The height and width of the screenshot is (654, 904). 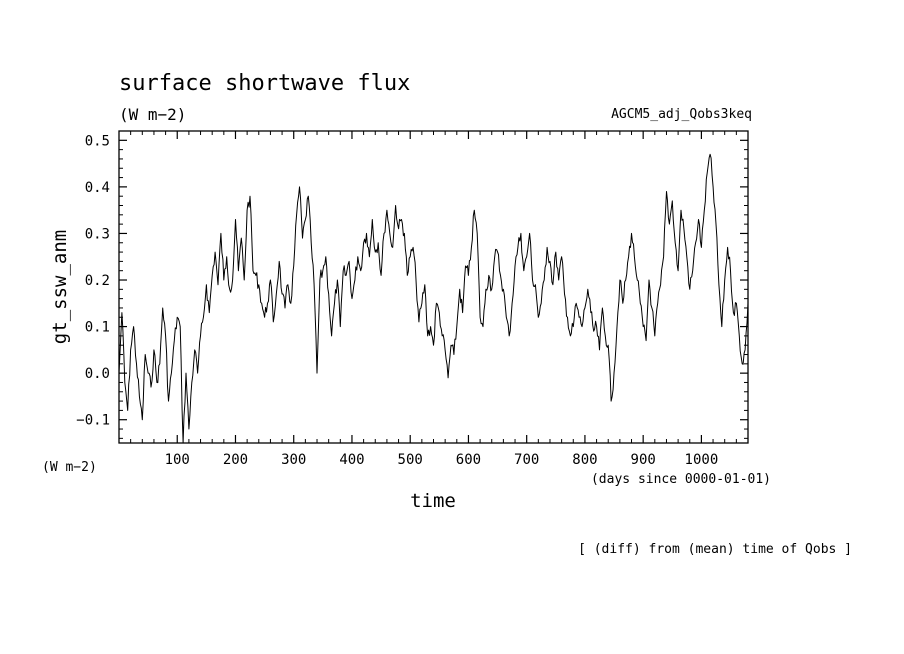 What do you see at coordinates (60, 287) in the screenshot?
I see `y-axis-label: gt_ssw_anm` at bounding box center [60, 287].